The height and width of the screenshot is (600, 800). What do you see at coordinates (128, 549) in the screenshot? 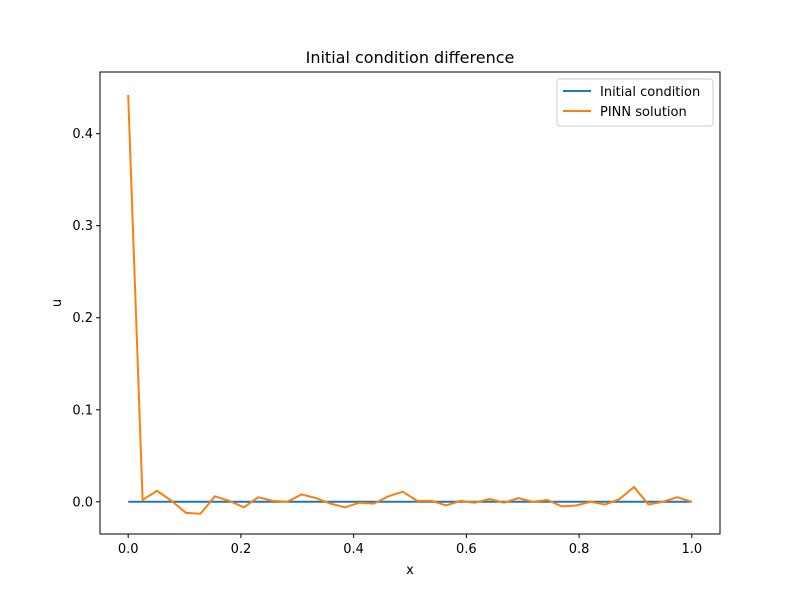
I see `x-tick-label: 0.0` at bounding box center [128, 549].